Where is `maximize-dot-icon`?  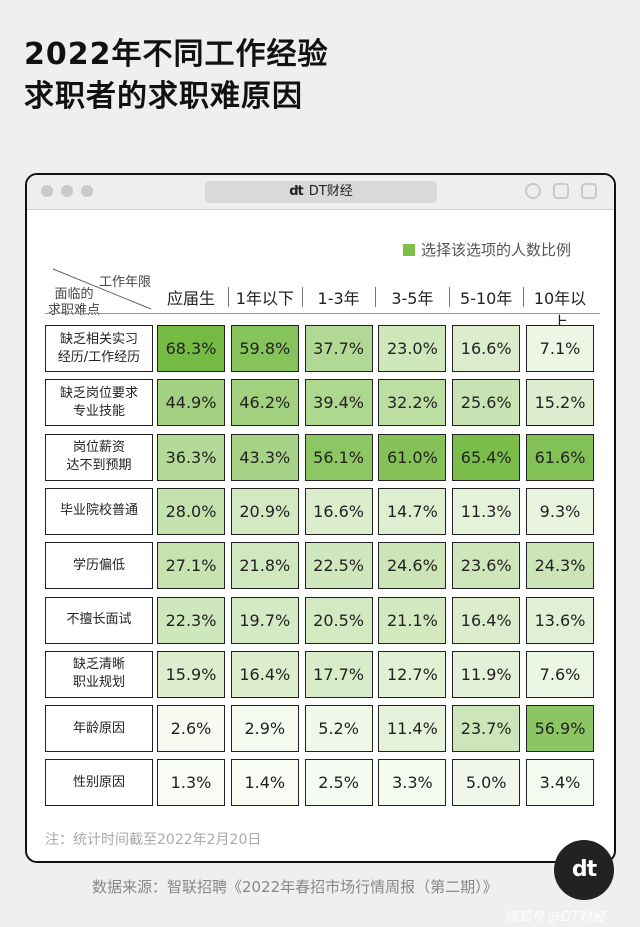
maximize-dot-icon is located at coordinates (87, 191).